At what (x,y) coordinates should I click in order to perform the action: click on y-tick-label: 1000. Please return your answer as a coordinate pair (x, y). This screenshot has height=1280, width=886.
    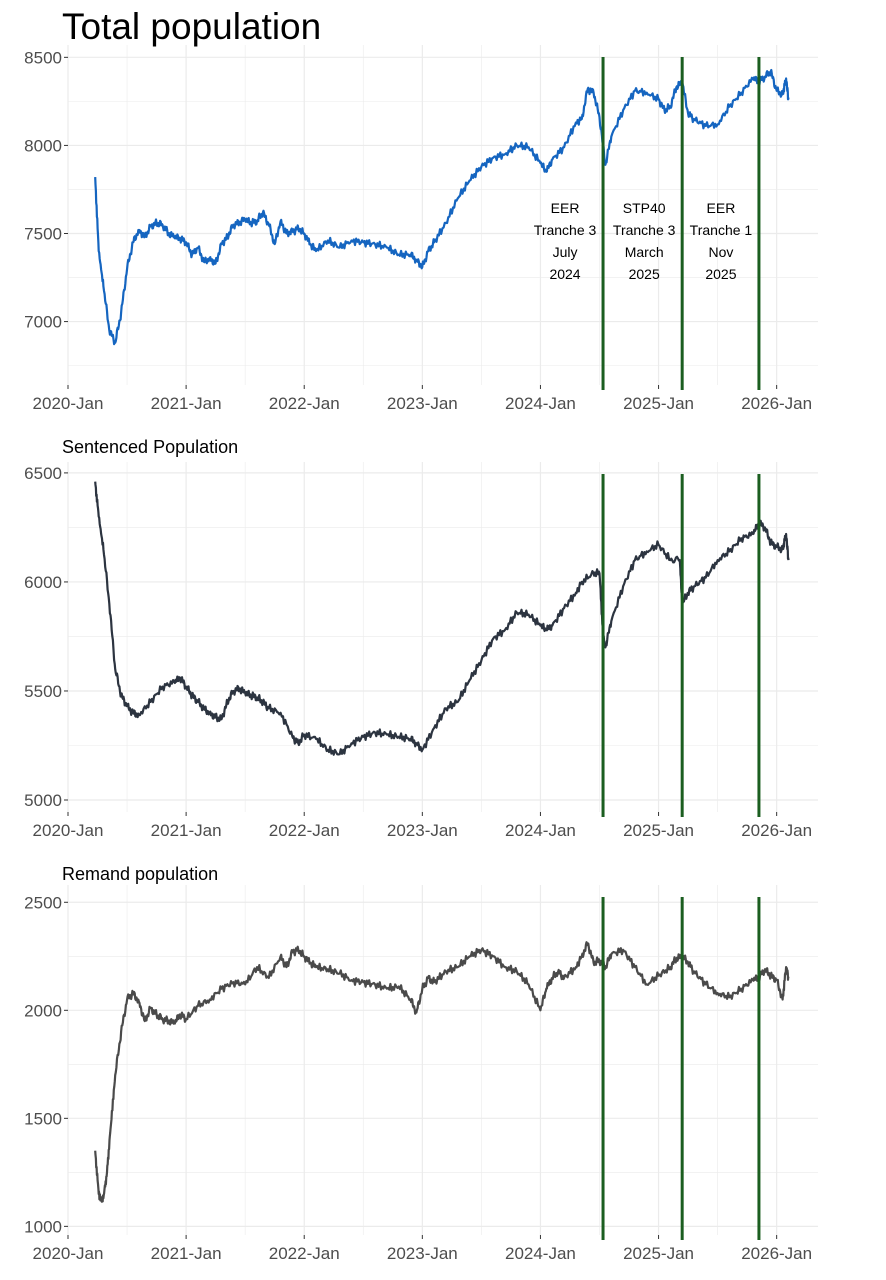
    Looking at the image, I should click on (43, 1226).